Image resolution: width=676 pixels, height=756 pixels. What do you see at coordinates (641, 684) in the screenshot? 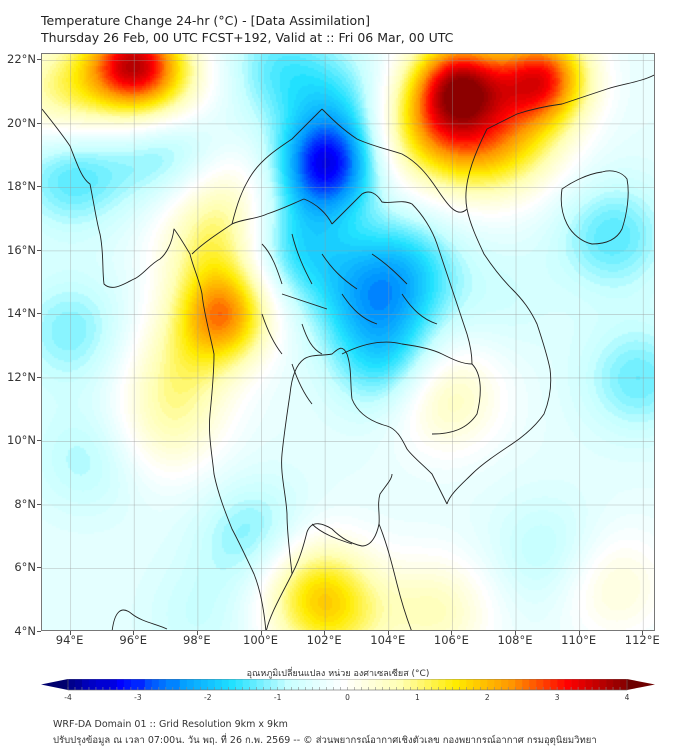
I see `colorbar-over-arrow` at bounding box center [641, 684].